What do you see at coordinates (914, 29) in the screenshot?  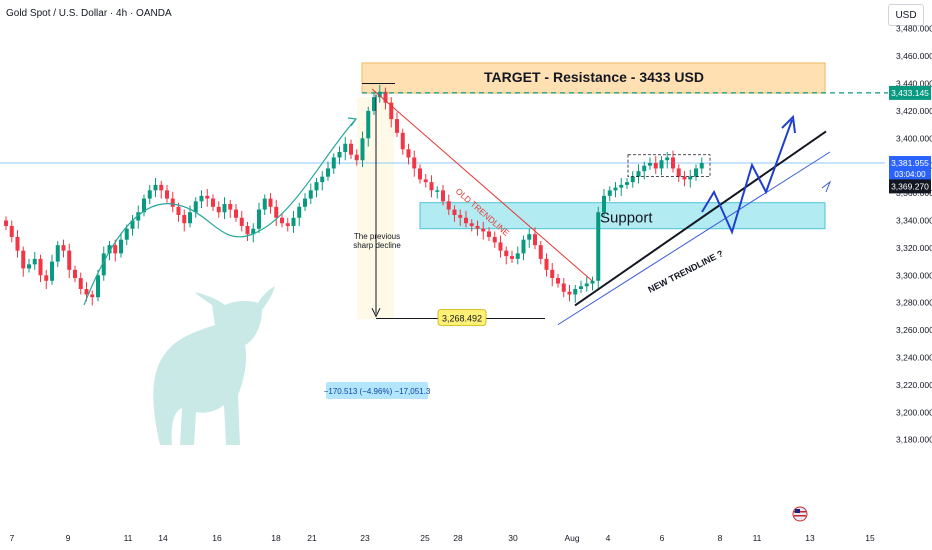 I see `y-tick-label: 3,480.000` at bounding box center [914, 29].